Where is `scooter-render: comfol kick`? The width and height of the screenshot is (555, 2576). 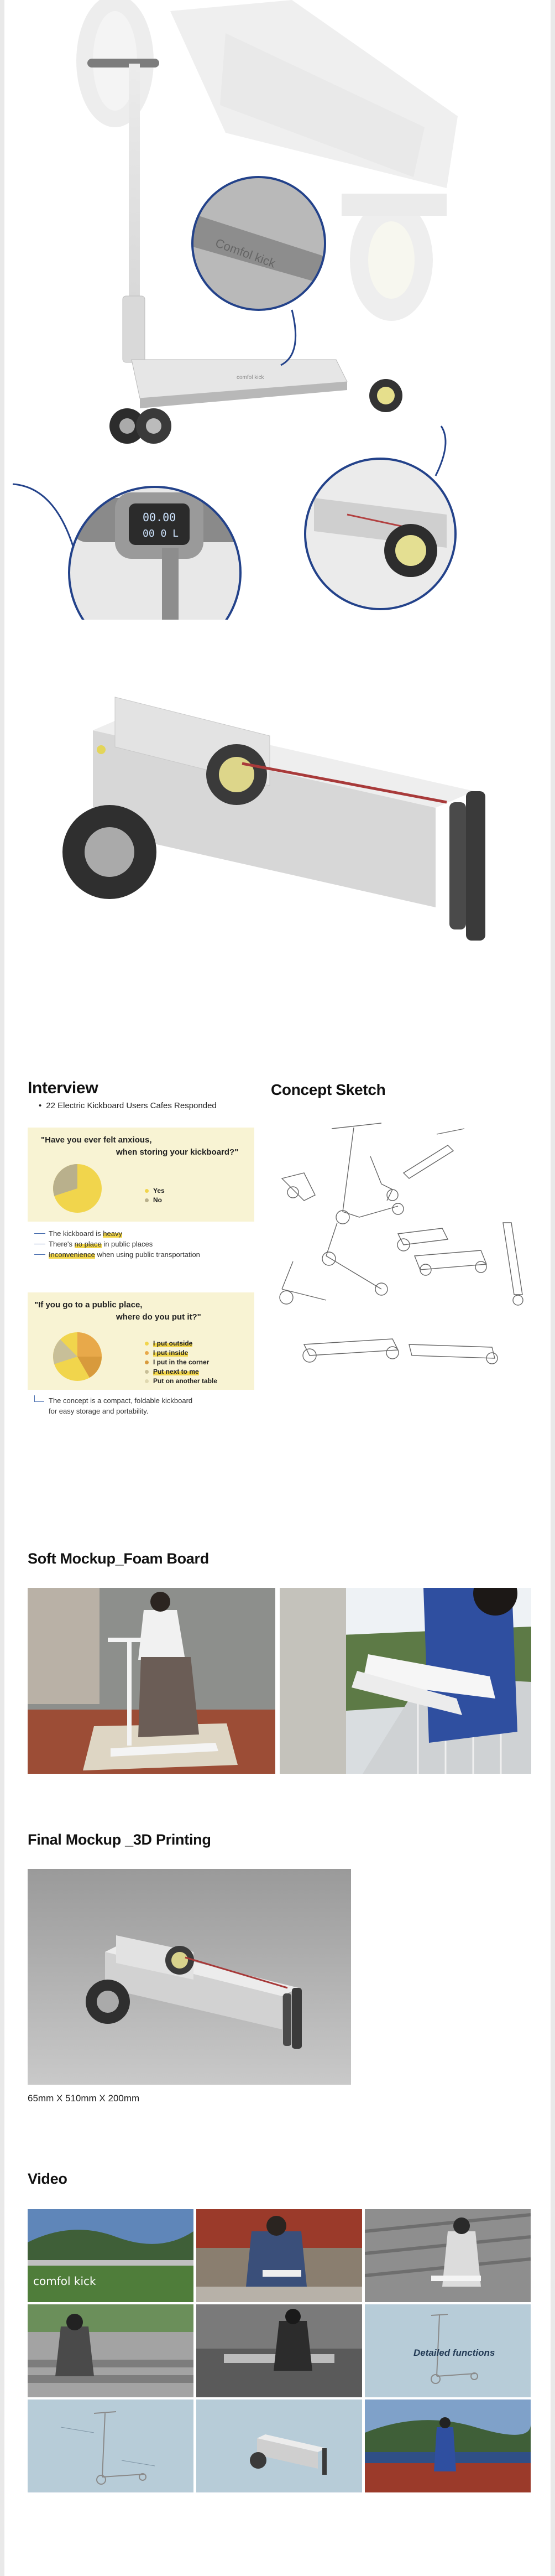
scooter-render: comfol kick is located at coordinates (244, 252).